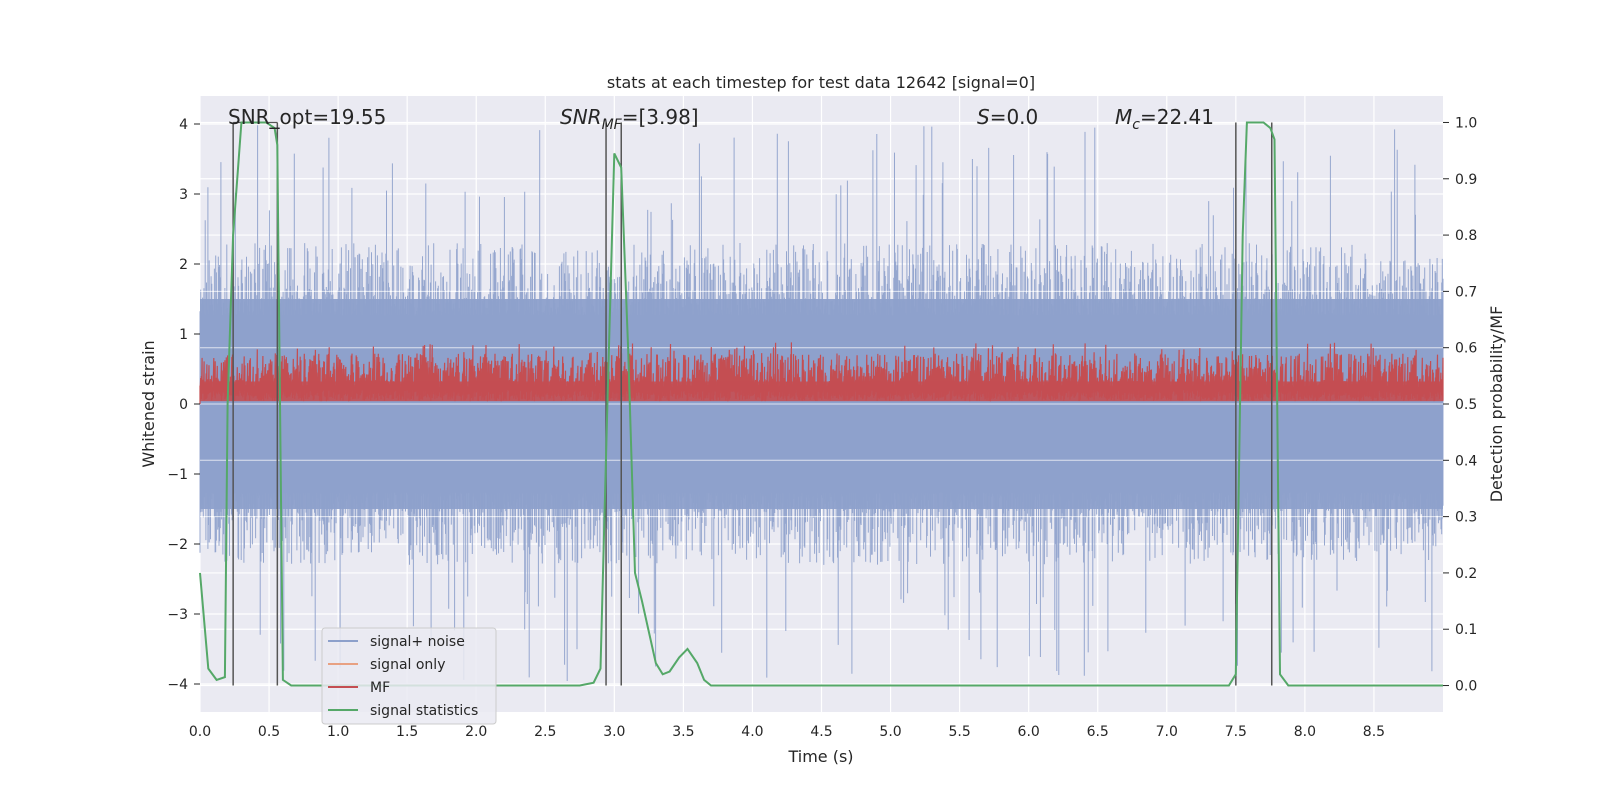  What do you see at coordinates (424, 711) in the screenshot?
I see `legend-label-signal-statistics: signal statistics` at bounding box center [424, 711].